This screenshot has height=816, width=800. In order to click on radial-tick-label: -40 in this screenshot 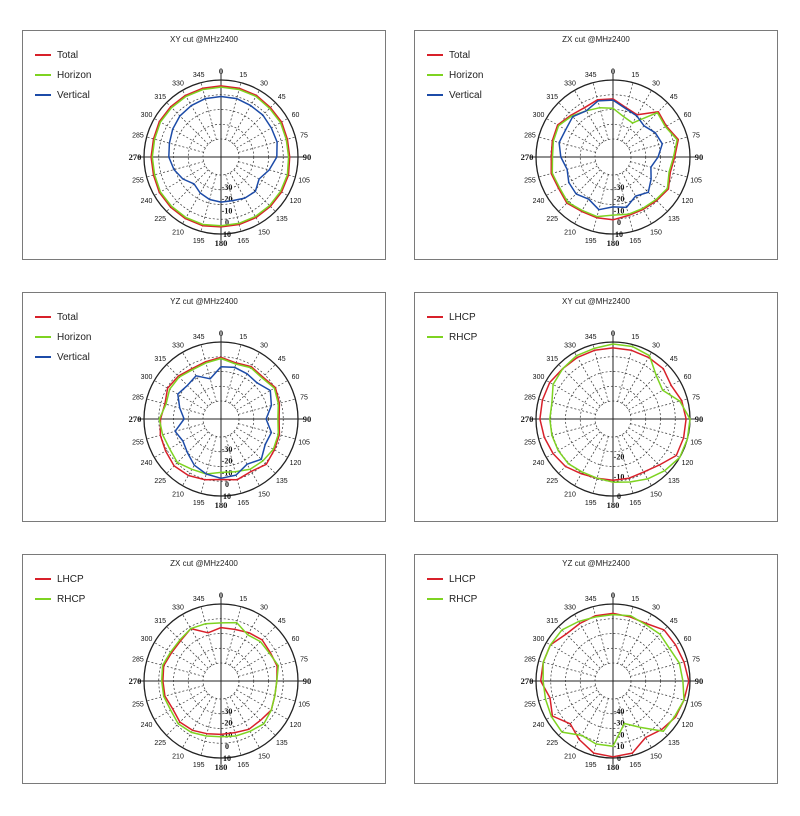, I will do `click(619, 711)`.